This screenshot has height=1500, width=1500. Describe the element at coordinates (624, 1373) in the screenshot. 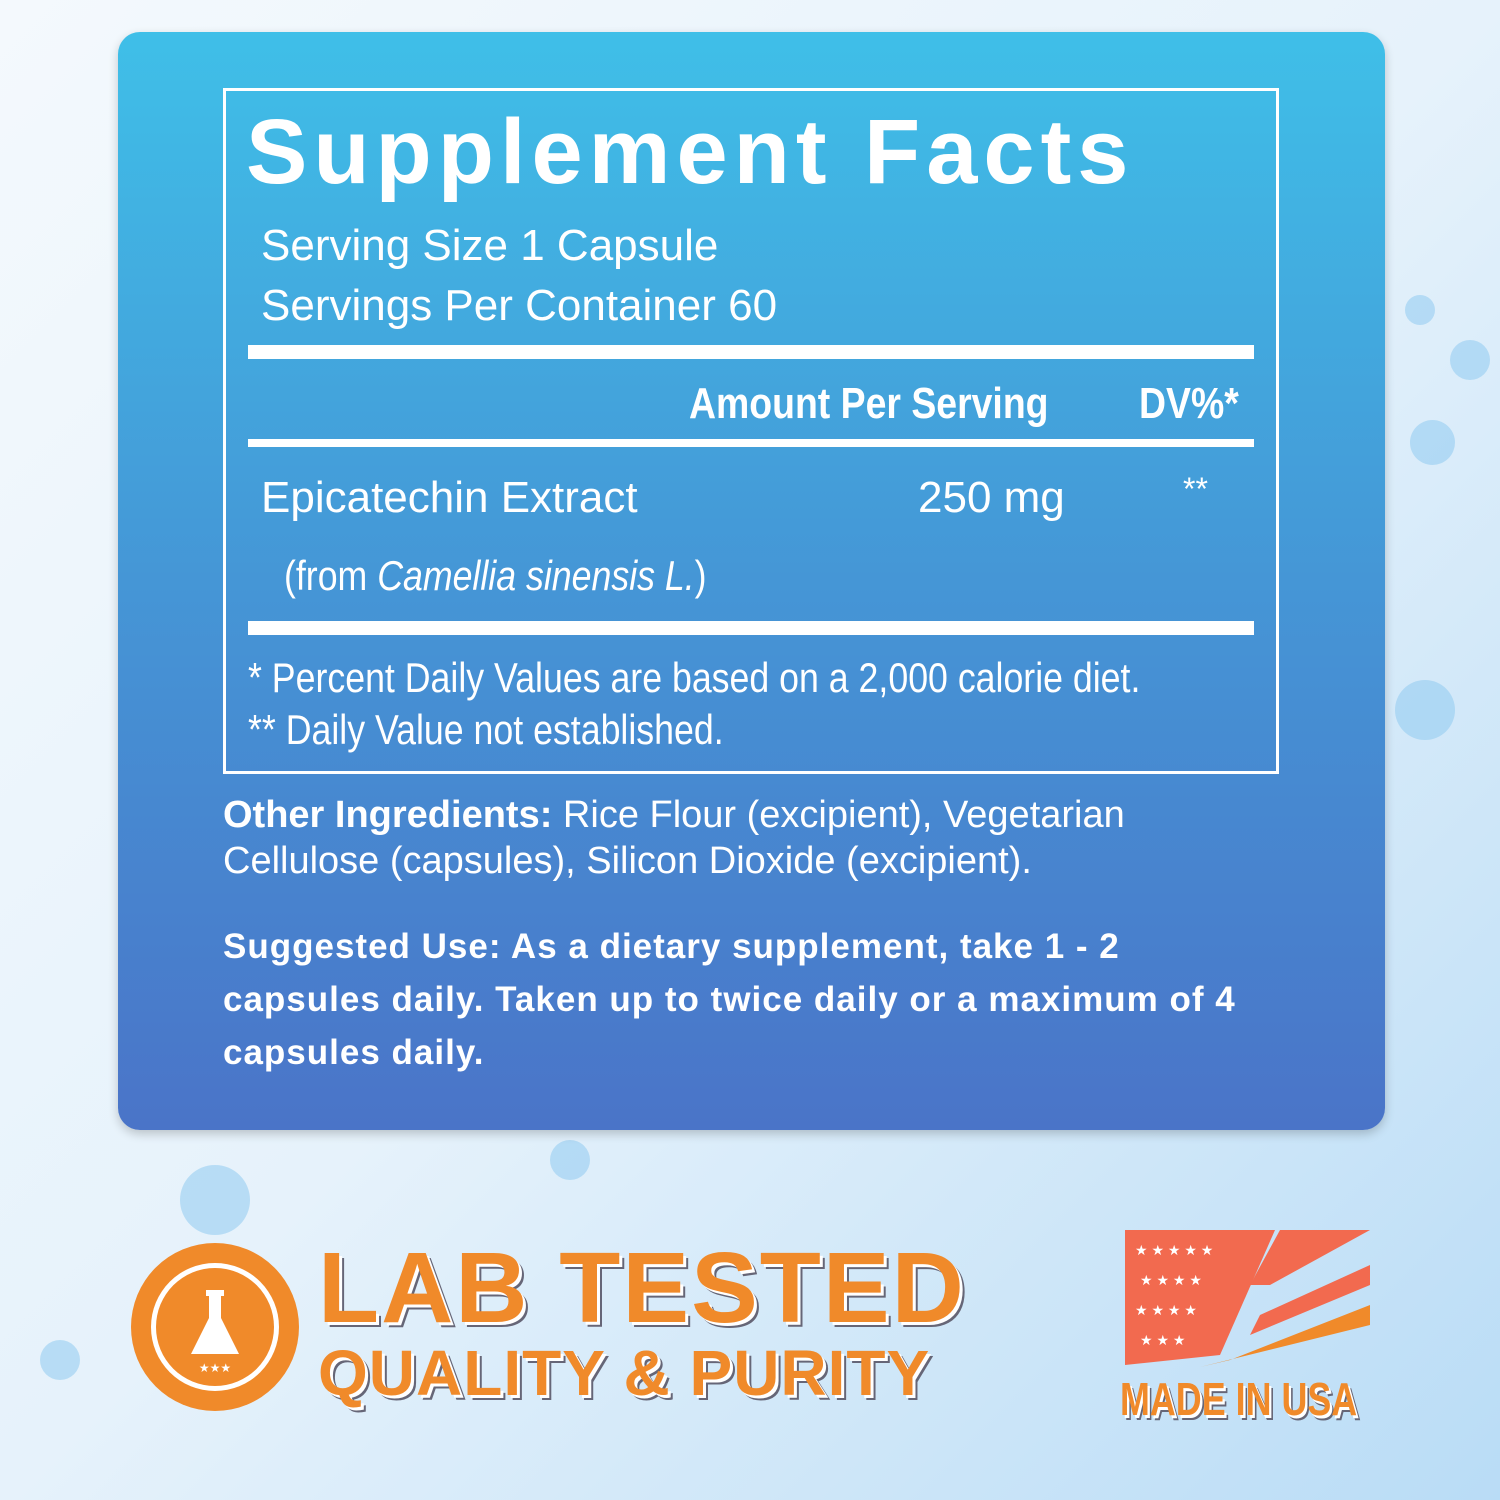

I see `quality-purity-text: QUALITY & PURITY` at that location.